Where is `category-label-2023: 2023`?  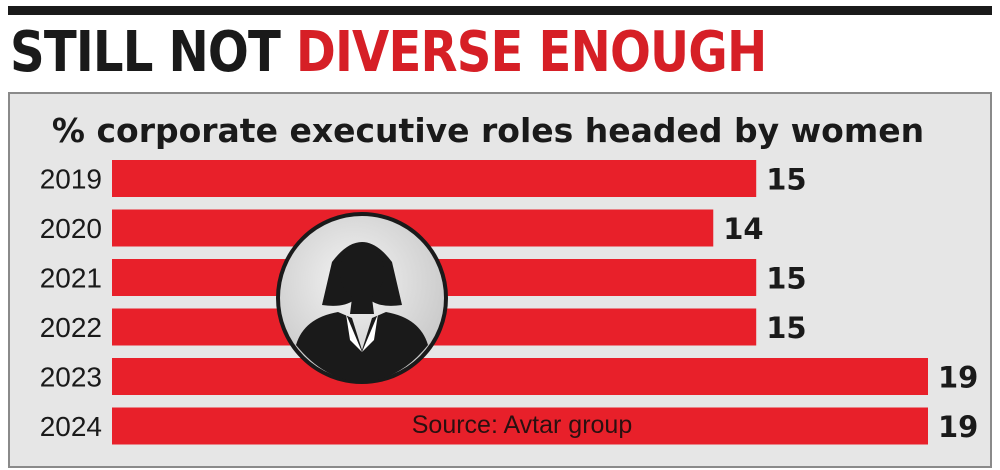 category-label-2023: 2023 is located at coordinates (71, 377).